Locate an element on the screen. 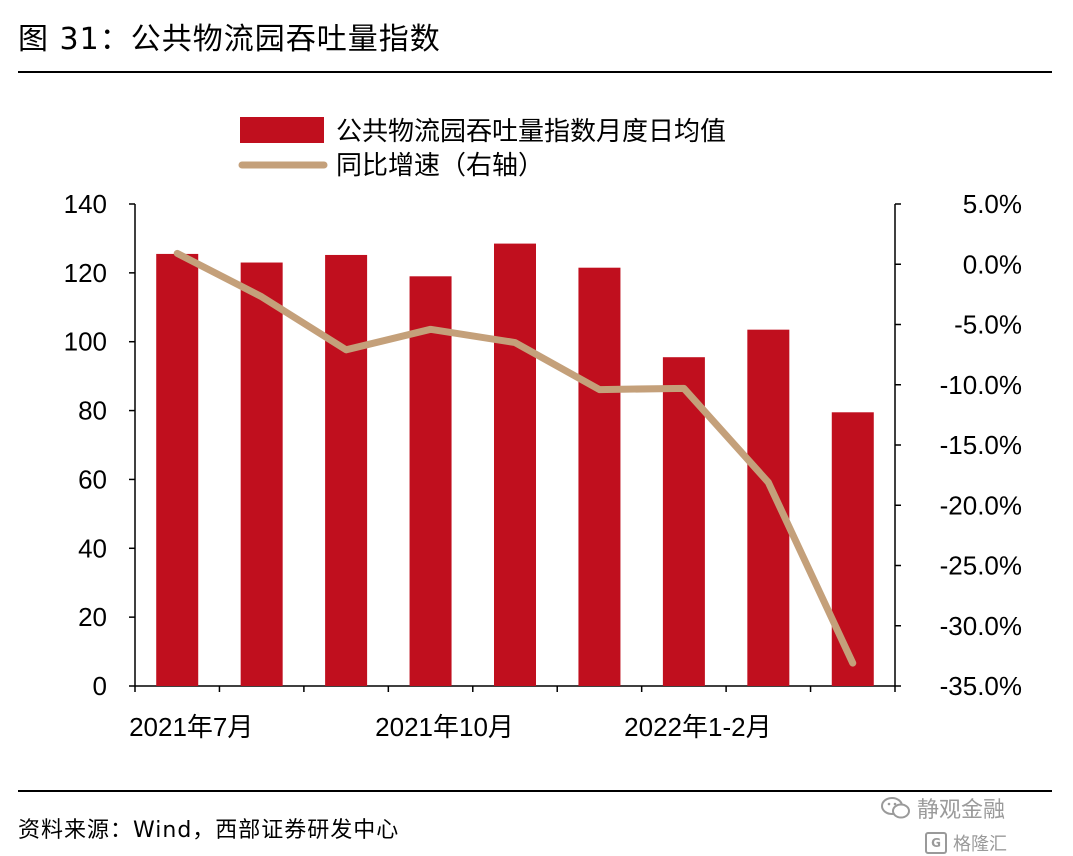 The height and width of the screenshot is (856, 1073). left-axis-tick-label: 40 is located at coordinates (92, 548).